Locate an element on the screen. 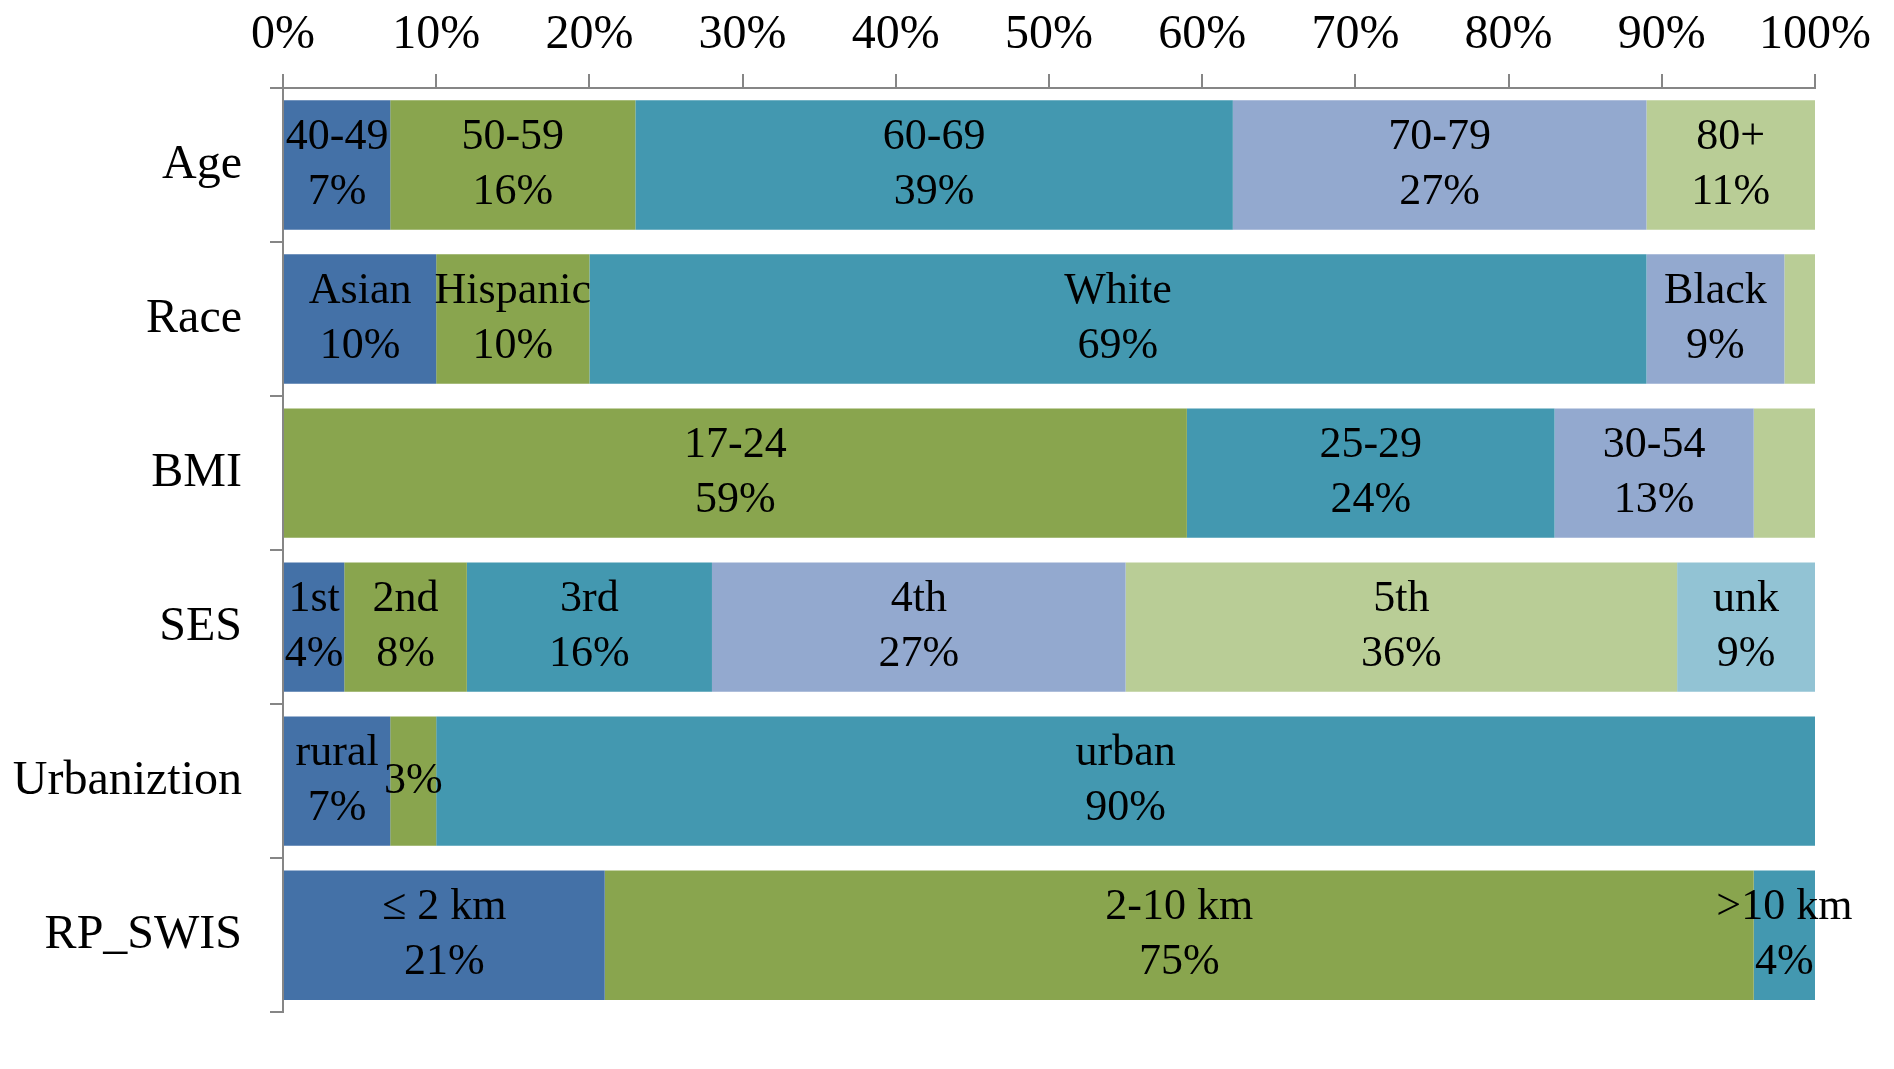  data-label: 50-59 16% is located at coordinates (513, 162).